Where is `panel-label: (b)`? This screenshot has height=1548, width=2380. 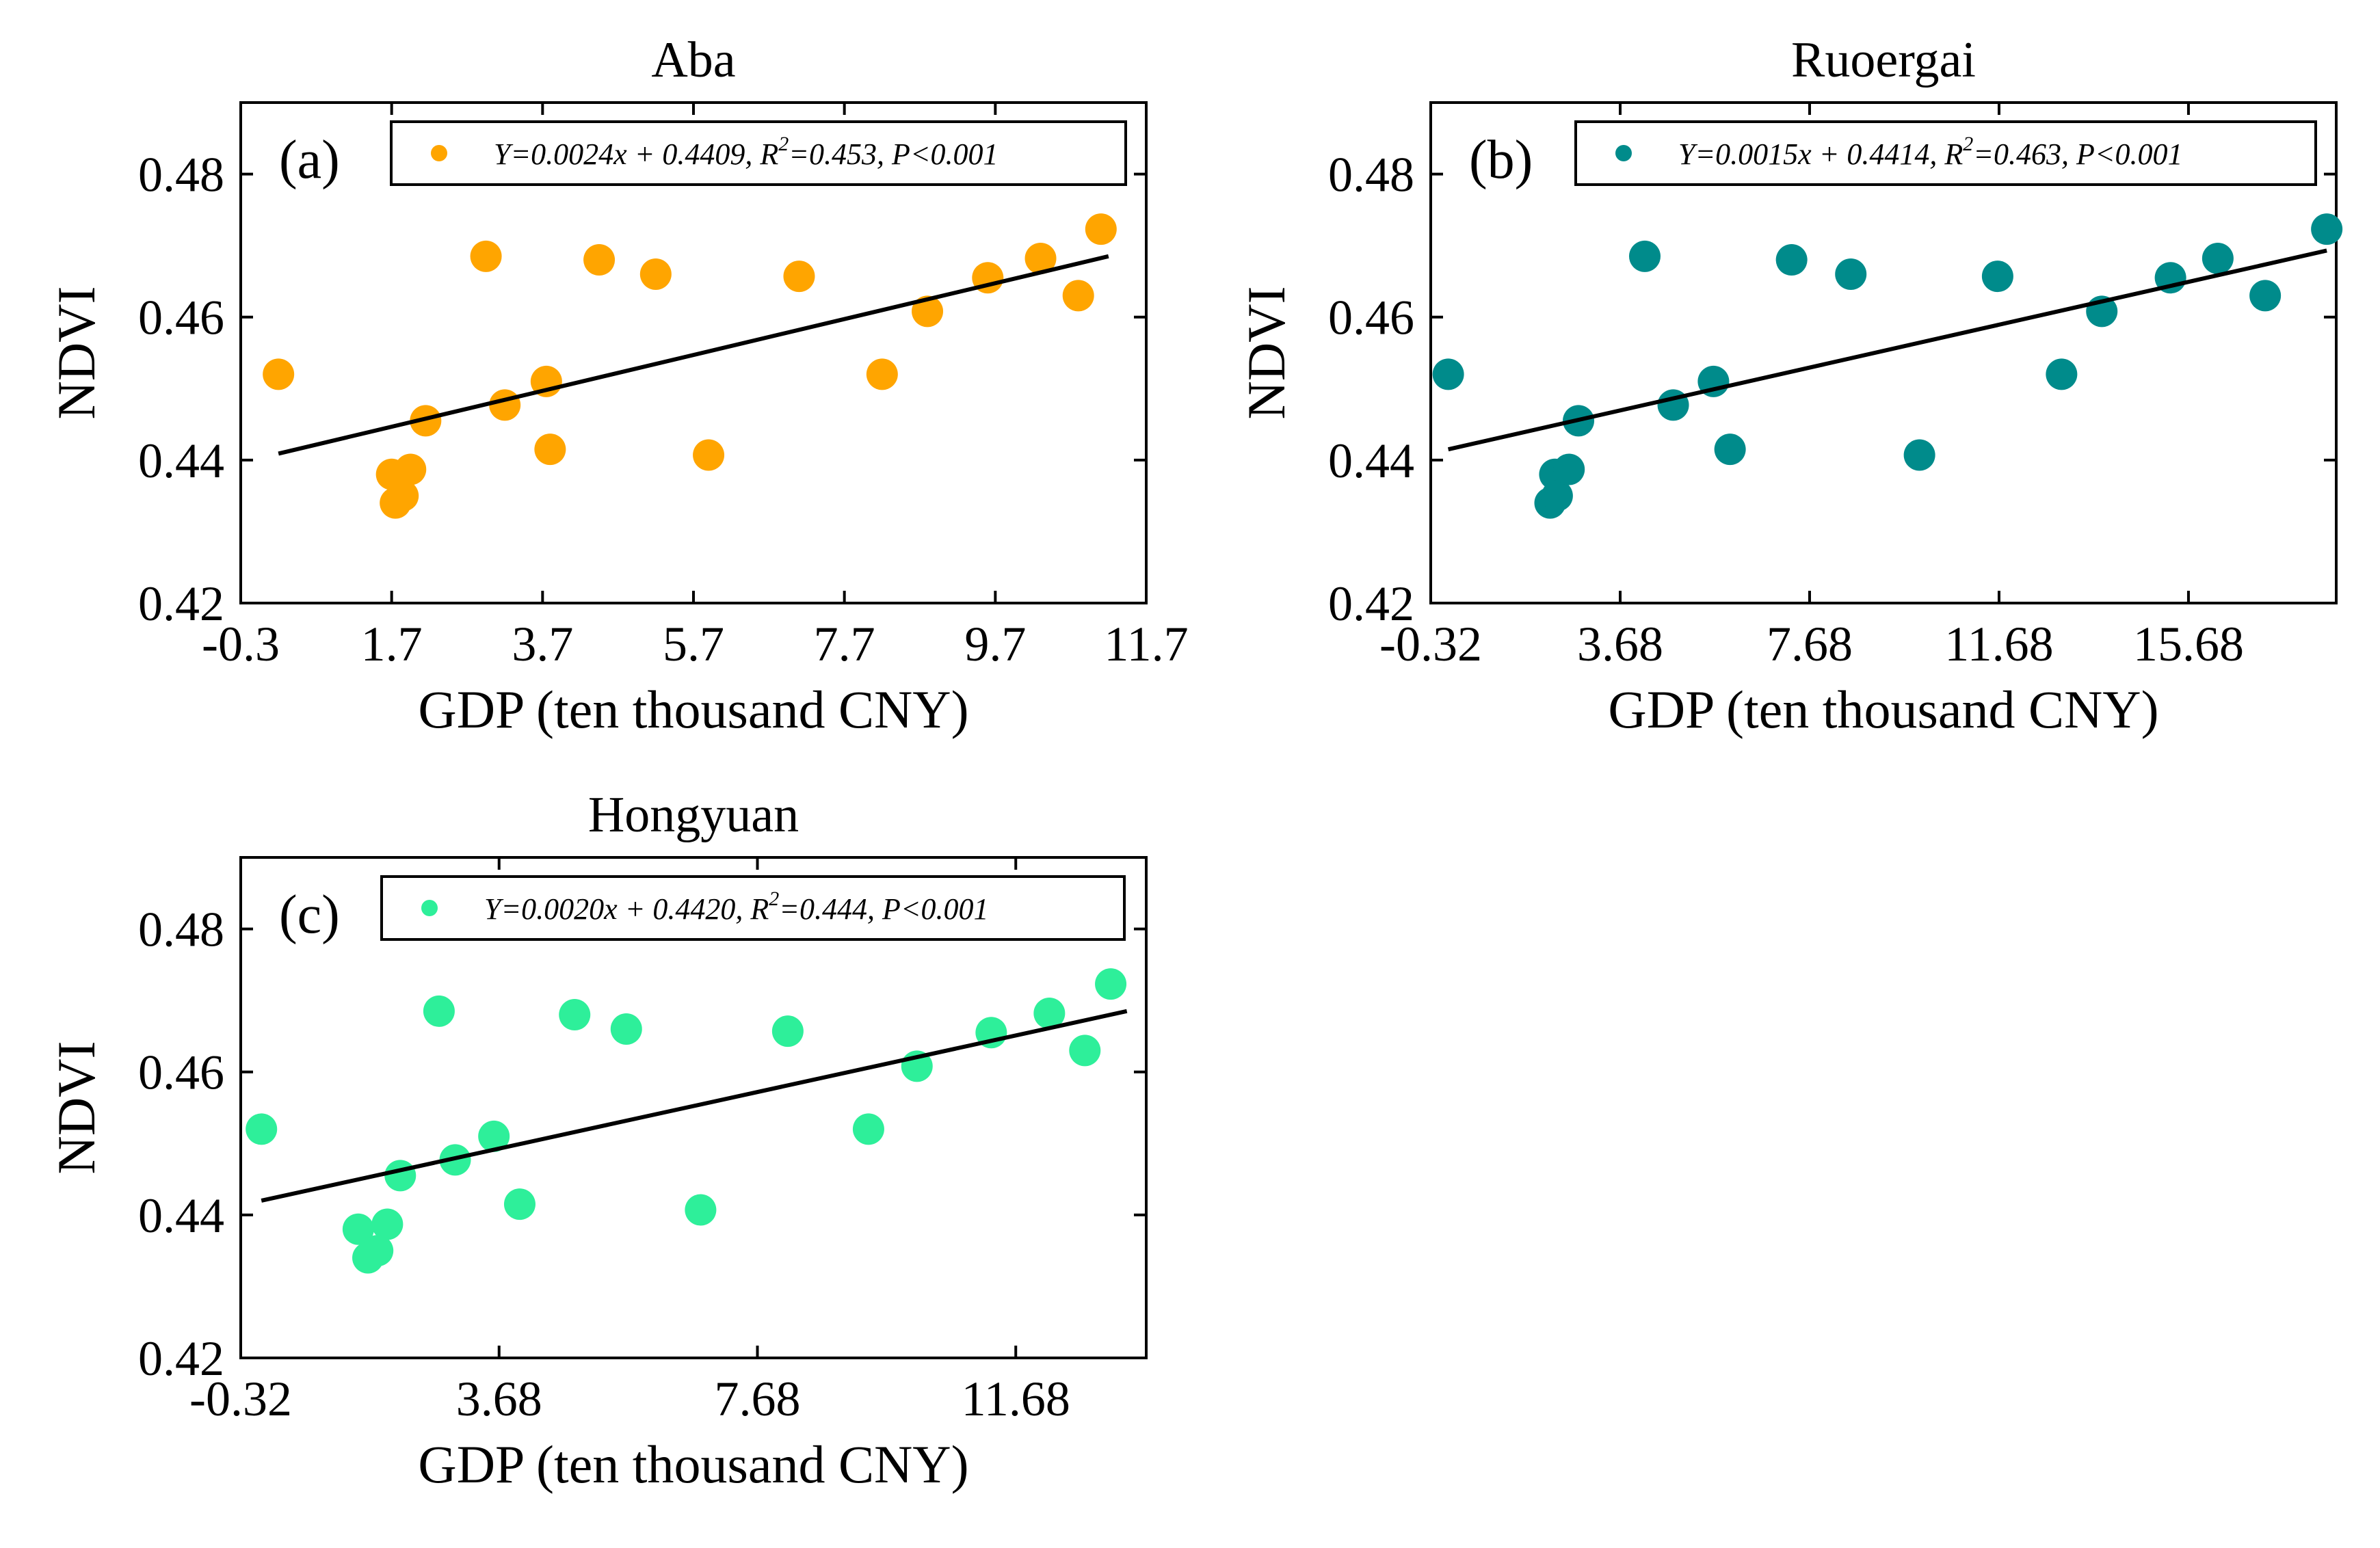 panel-label: (b) is located at coordinates (1501, 160).